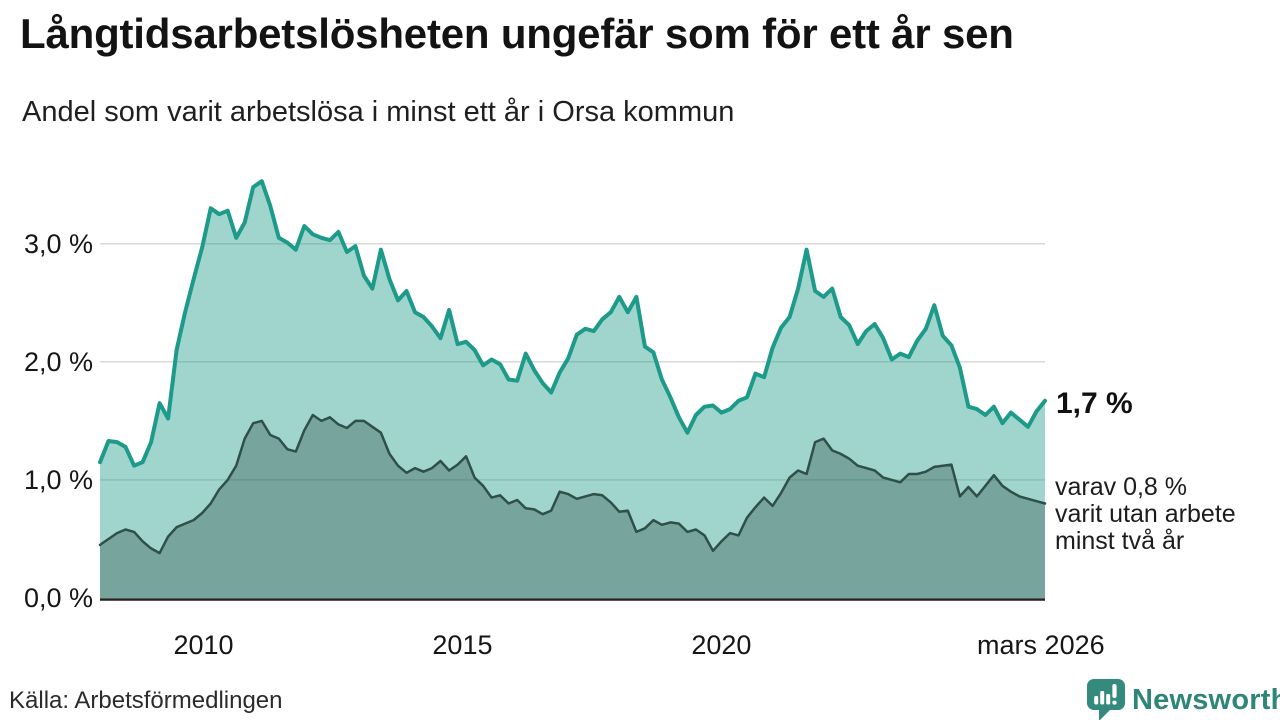 Image resolution: width=1280 pixels, height=720 pixels. What do you see at coordinates (58, 243) in the screenshot?
I see `y-axis-label: 3,0 %` at bounding box center [58, 243].